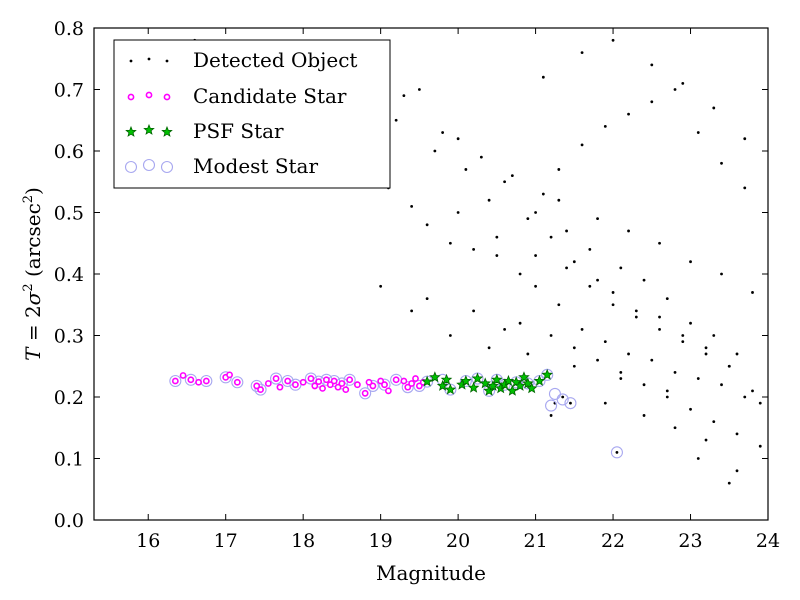  Describe the element at coordinates (149, 115) in the screenshot. I see `legend-markers` at that location.